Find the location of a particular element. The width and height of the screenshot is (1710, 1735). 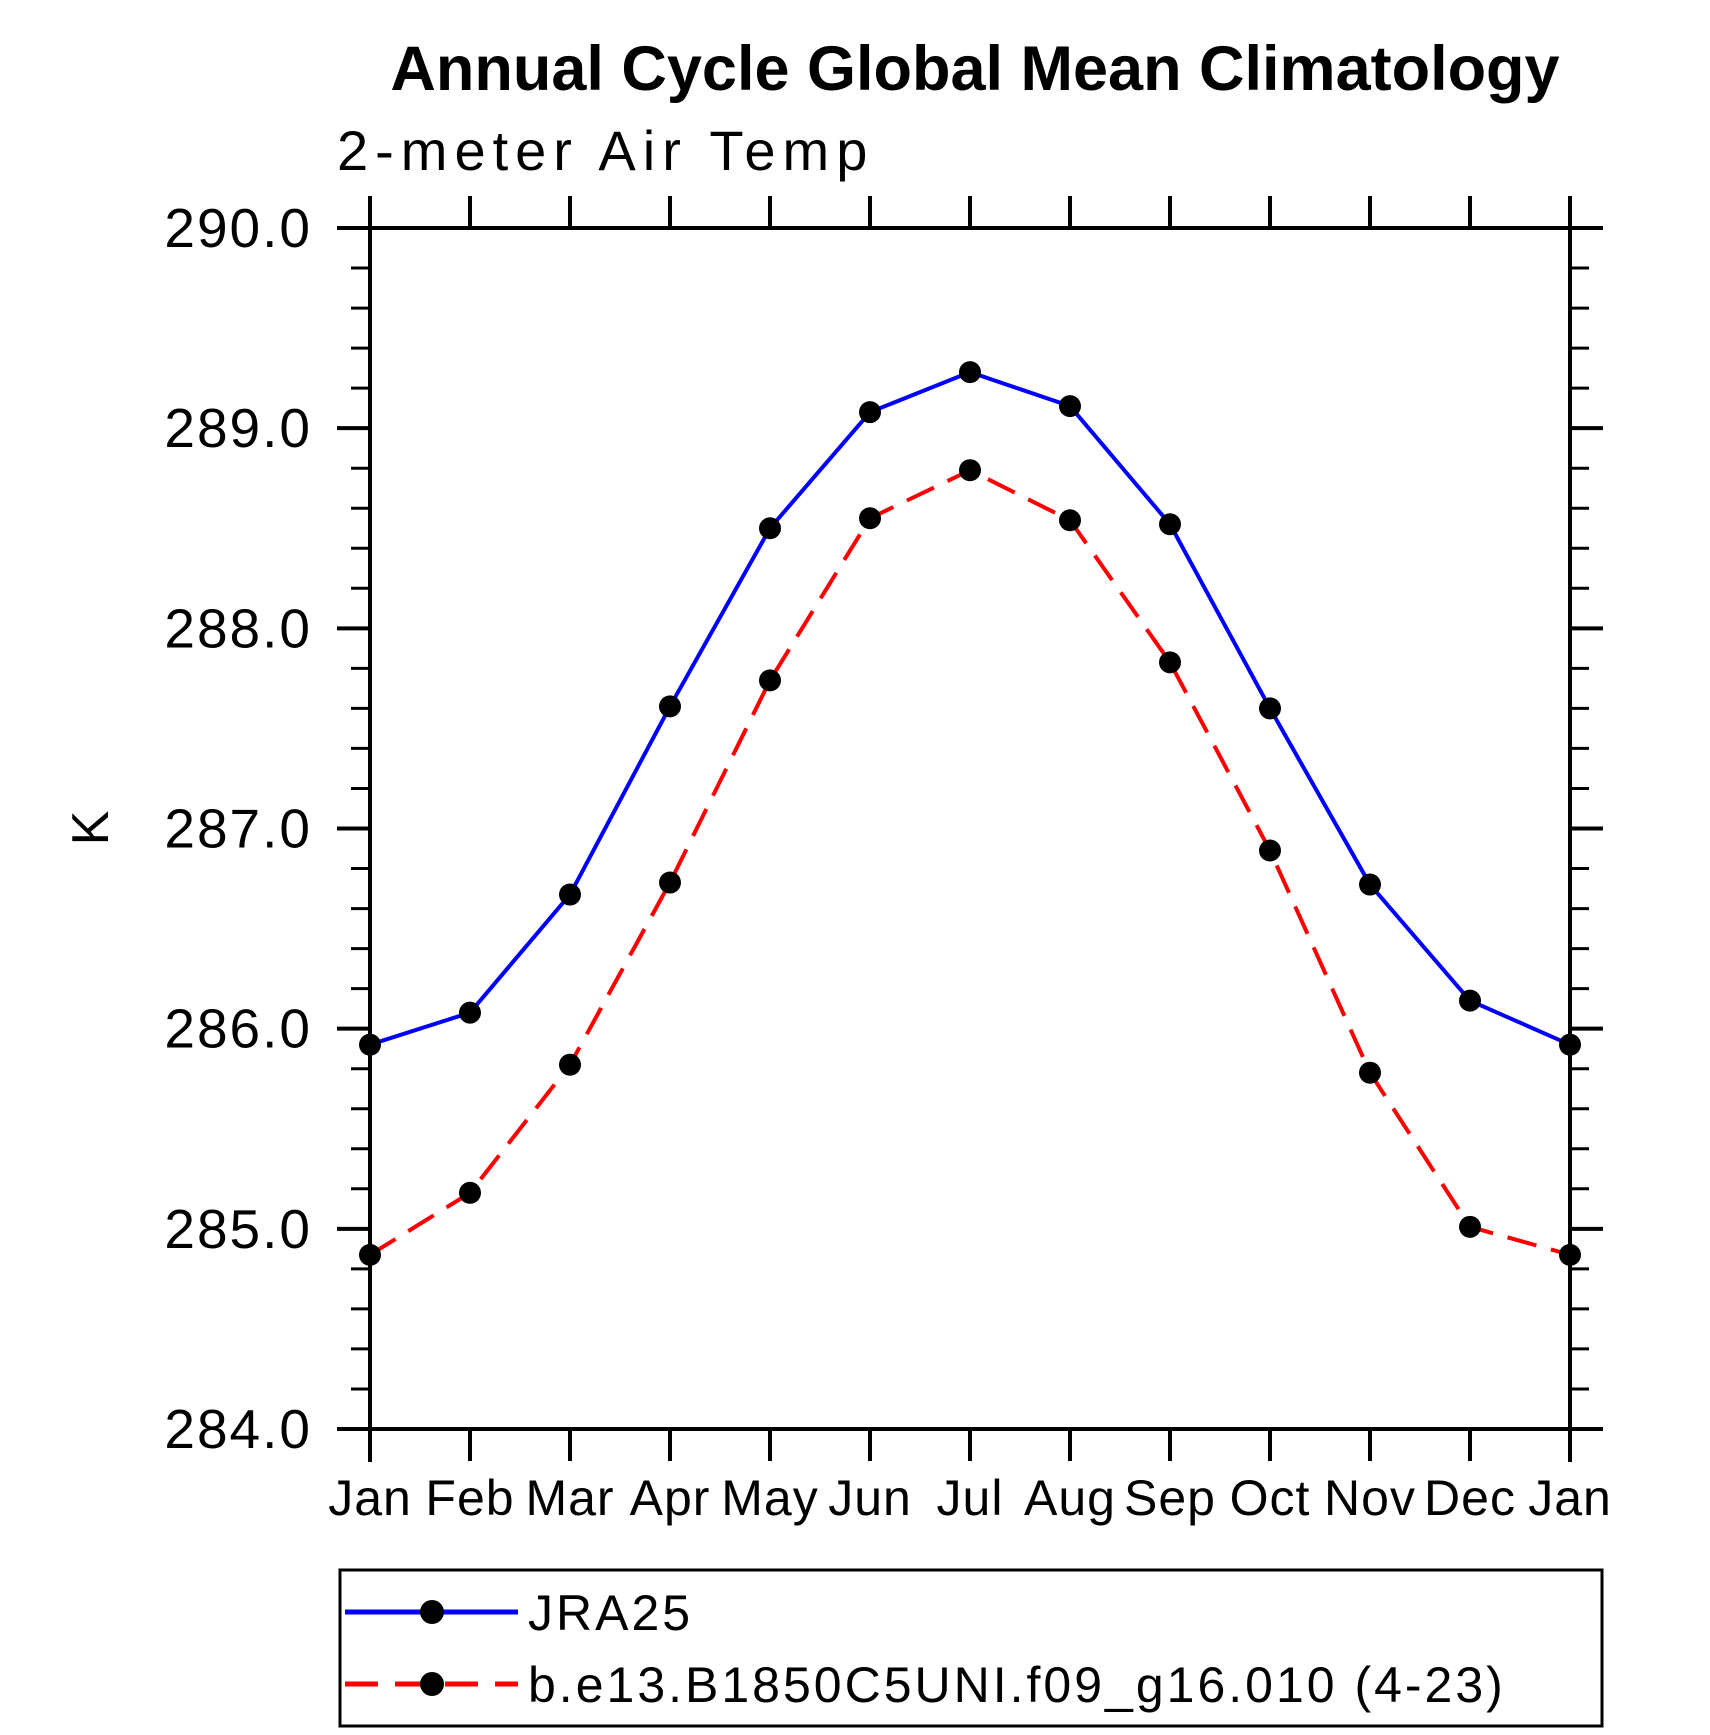

y-tick-label: 287.0 is located at coordinates (238, 829).